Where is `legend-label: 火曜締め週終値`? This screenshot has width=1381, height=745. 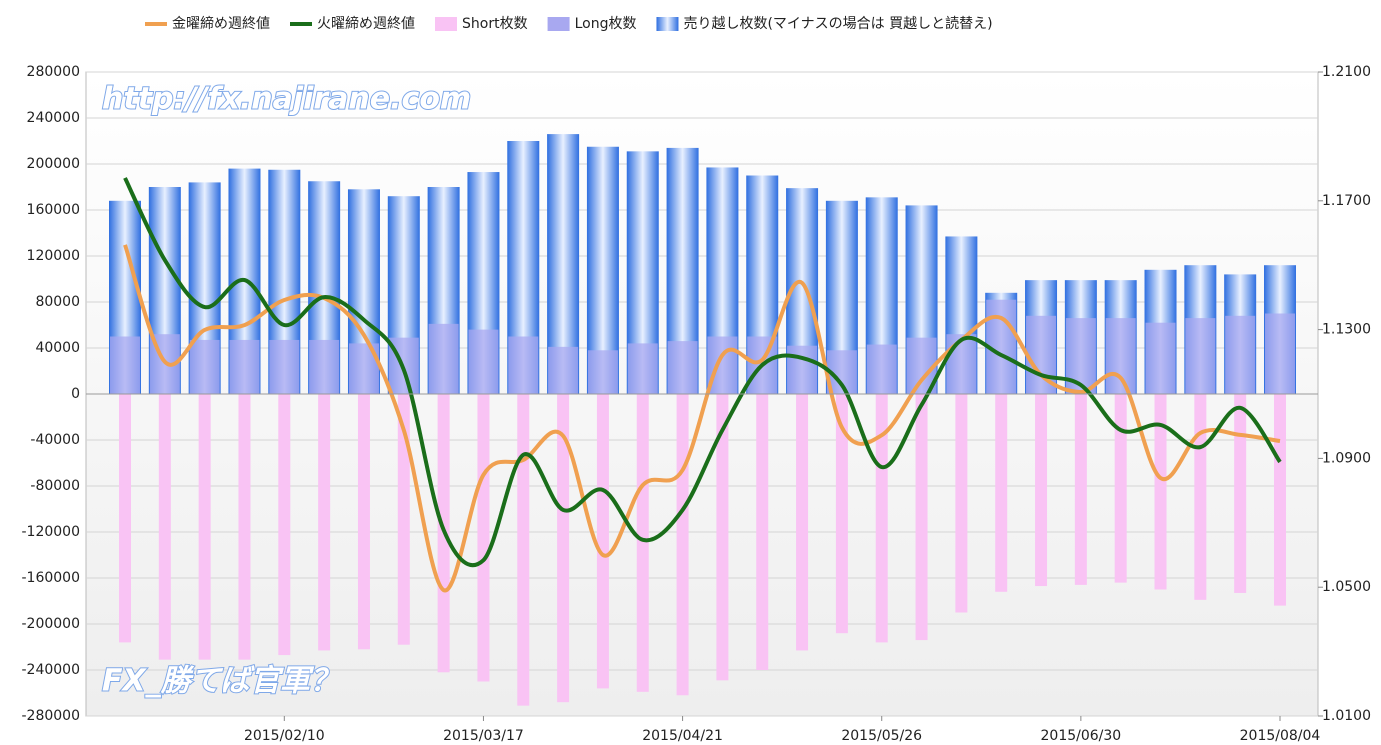 legend-label: 火曜締め週終値 is located at coordinates (366, 23).